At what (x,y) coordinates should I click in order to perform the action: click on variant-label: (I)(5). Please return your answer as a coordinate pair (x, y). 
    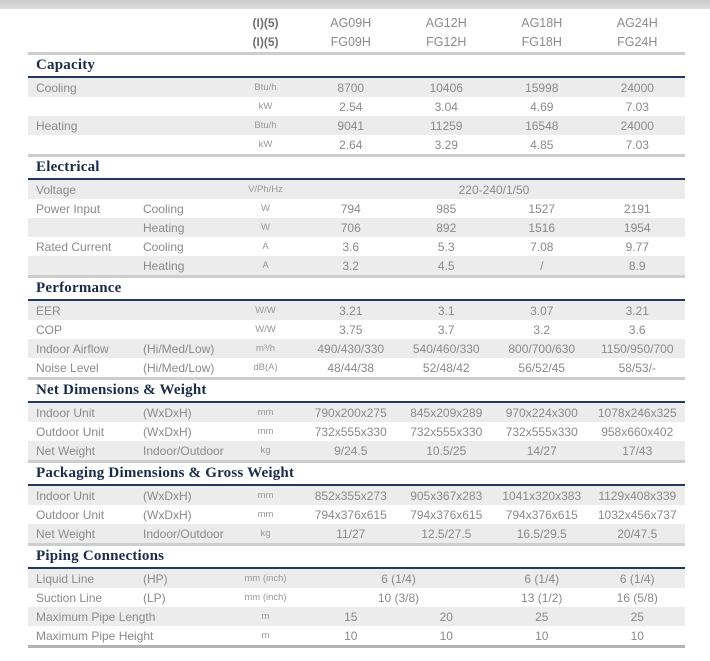
    Looking at the image, I should click on (265, 22).